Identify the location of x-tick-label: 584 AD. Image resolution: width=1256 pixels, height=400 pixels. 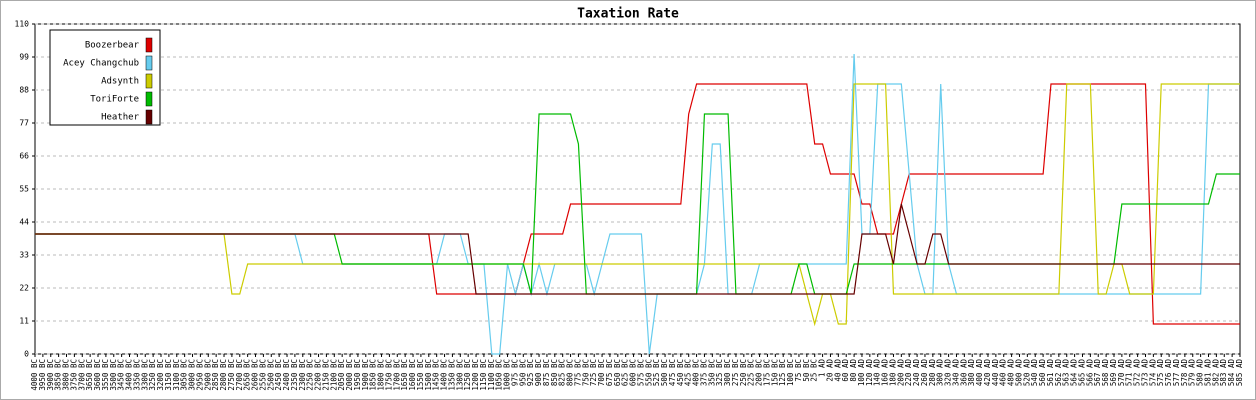
(1231, 373).